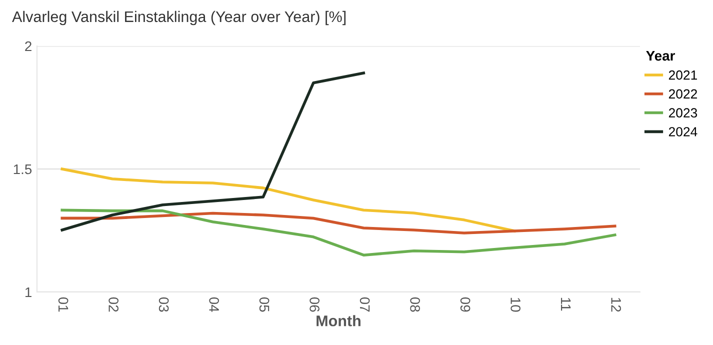  I want to click on x-tick-label: 11, so click(566, 304).